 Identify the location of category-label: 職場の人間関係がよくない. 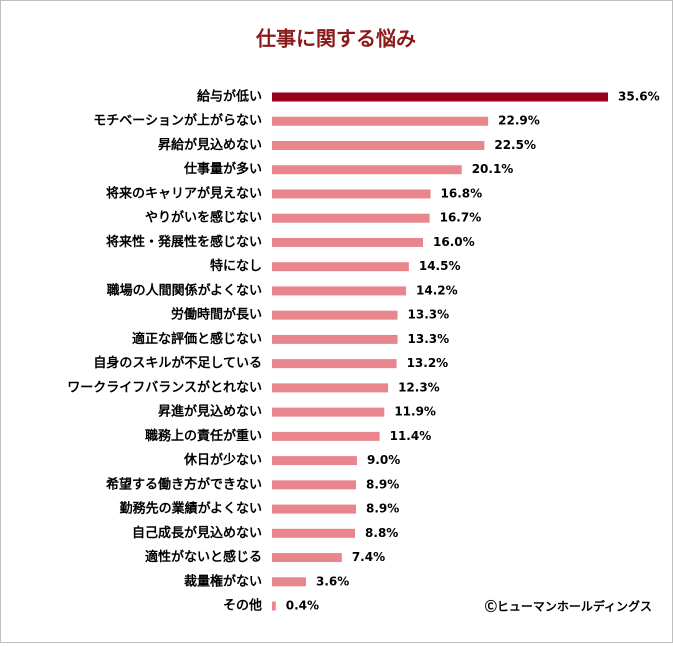
(184, 290).